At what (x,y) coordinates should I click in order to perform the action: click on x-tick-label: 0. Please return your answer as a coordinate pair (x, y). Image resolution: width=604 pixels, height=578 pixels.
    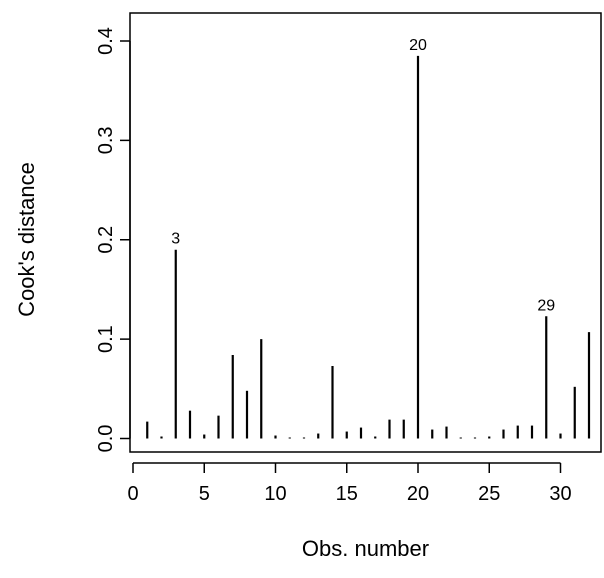
    Looking at the image, I should click on (132, 494).